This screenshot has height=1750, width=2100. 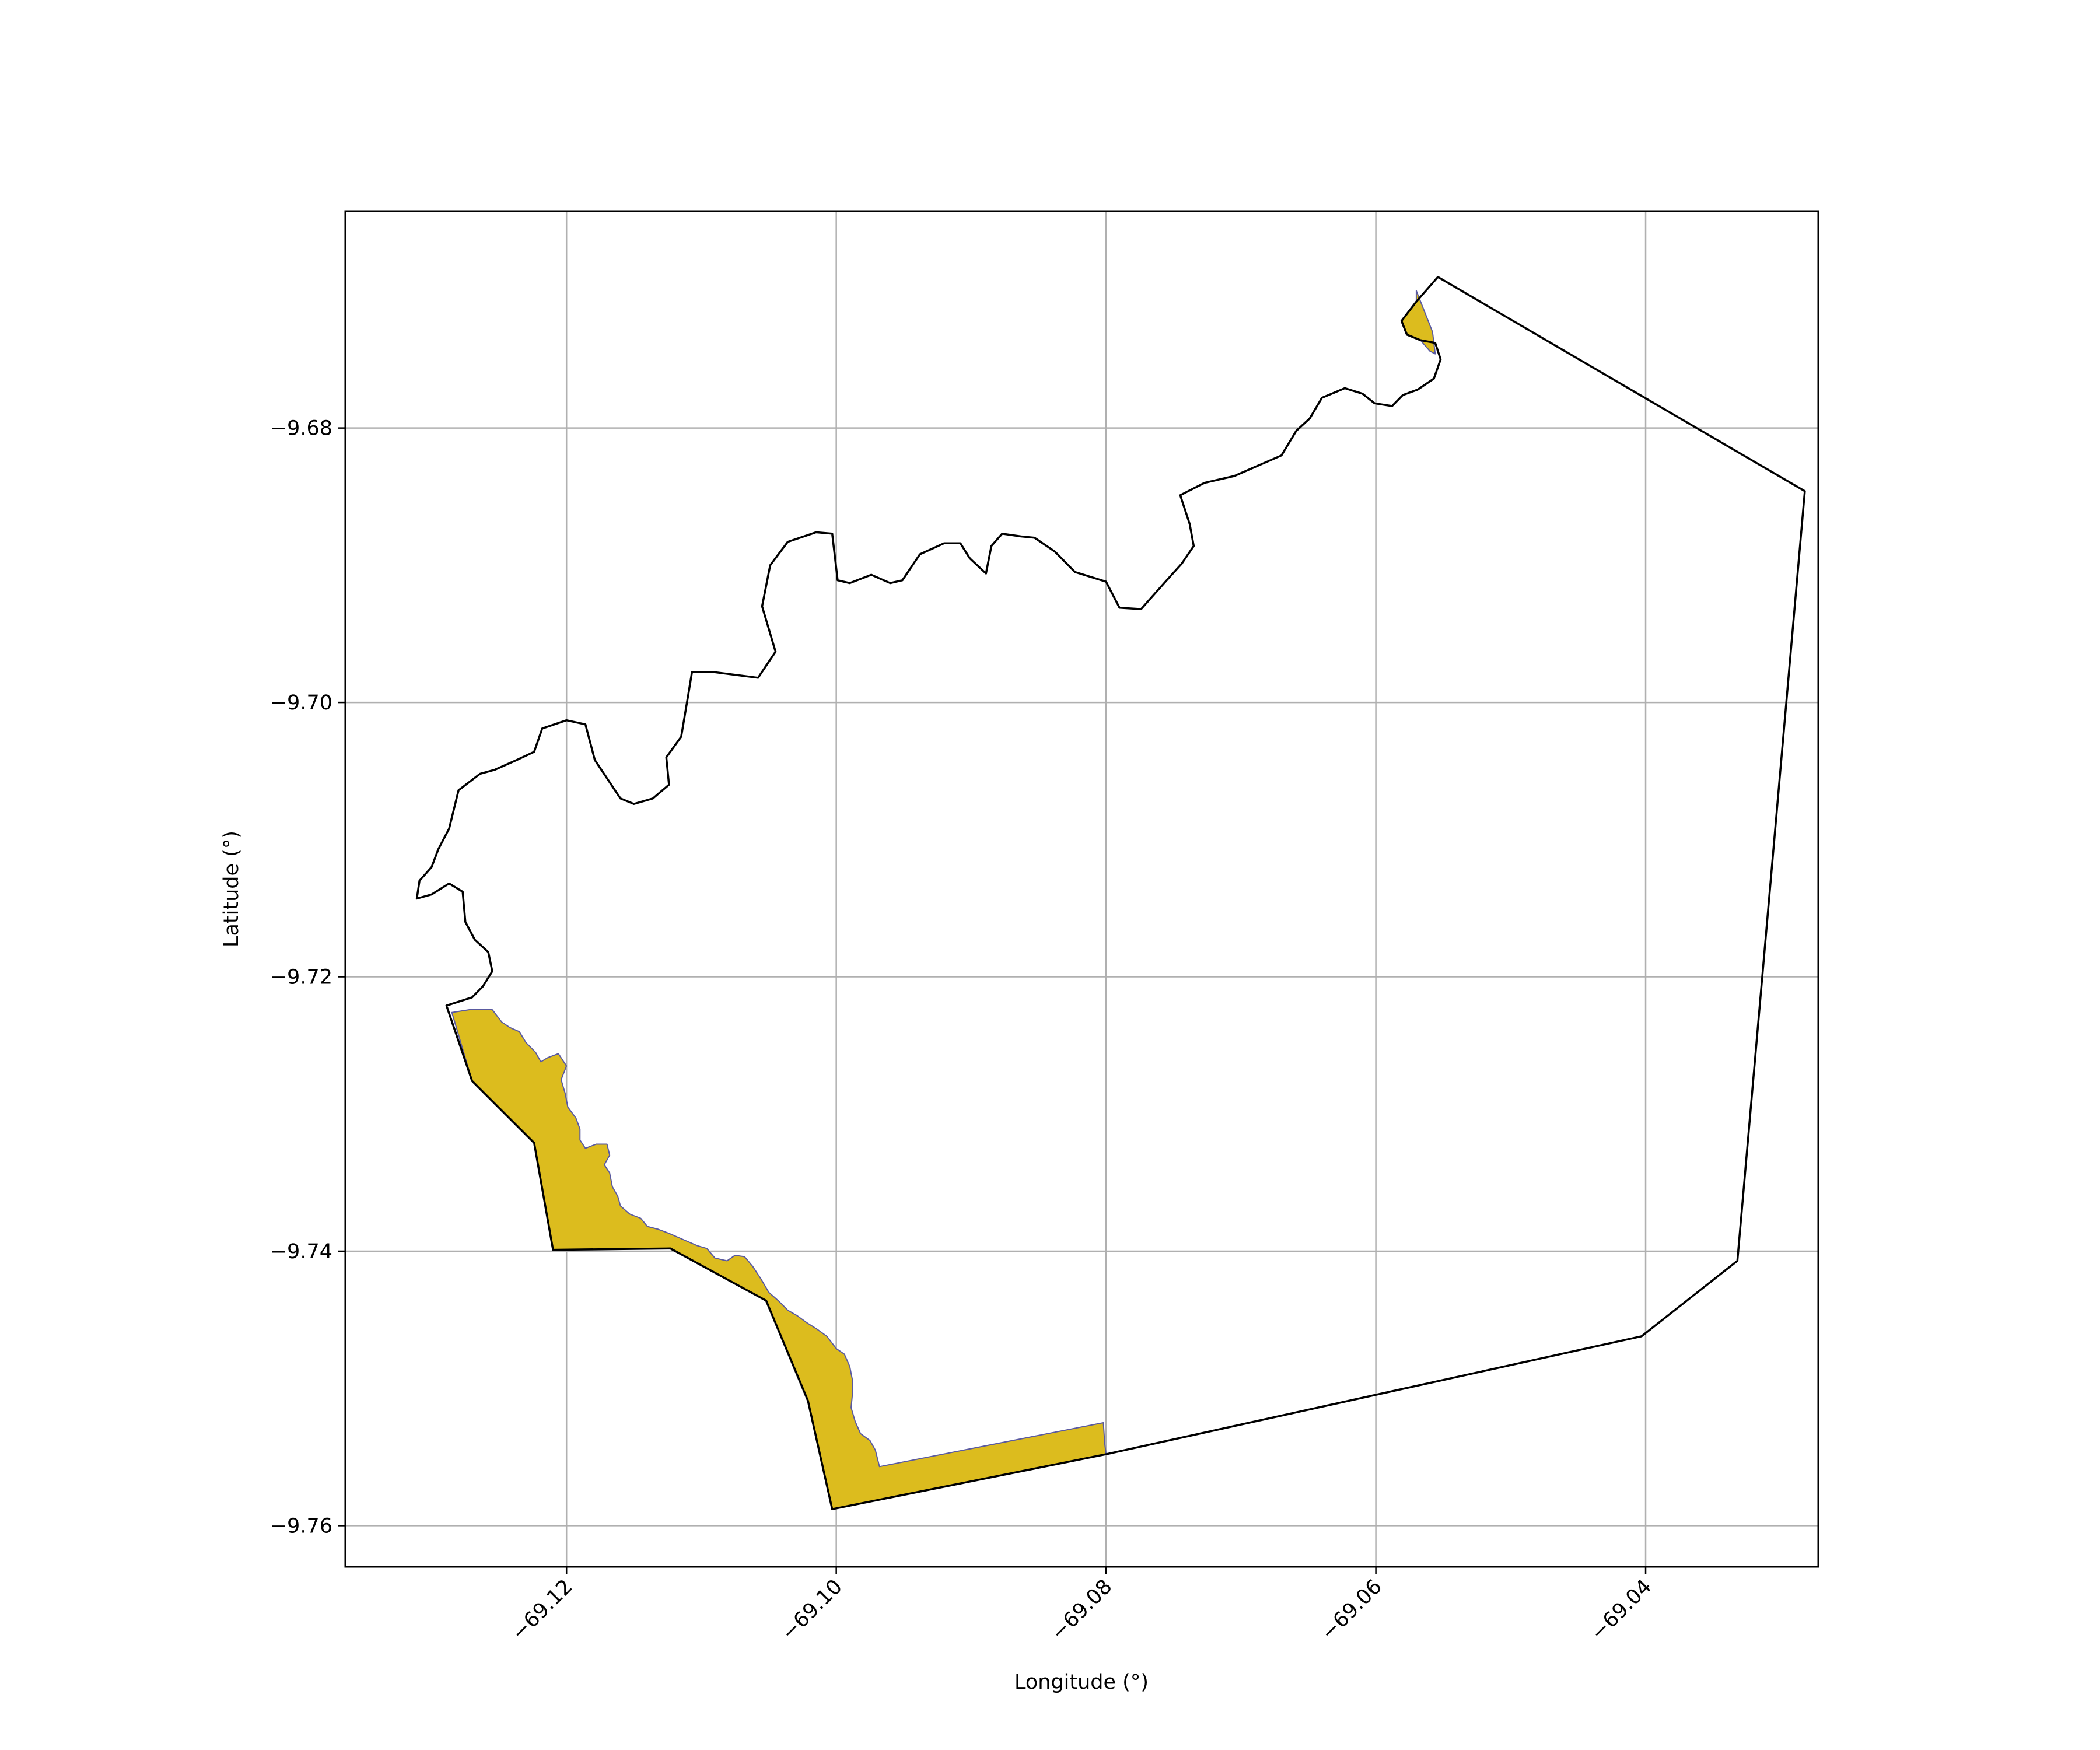 I want to click on x-tick-label: −69.08, so click(x=1082, y=1610).